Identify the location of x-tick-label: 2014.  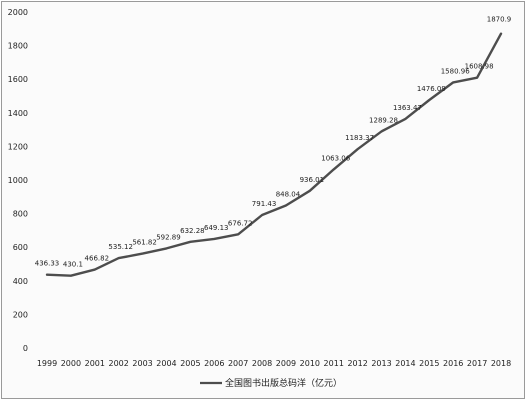
(405, 363).